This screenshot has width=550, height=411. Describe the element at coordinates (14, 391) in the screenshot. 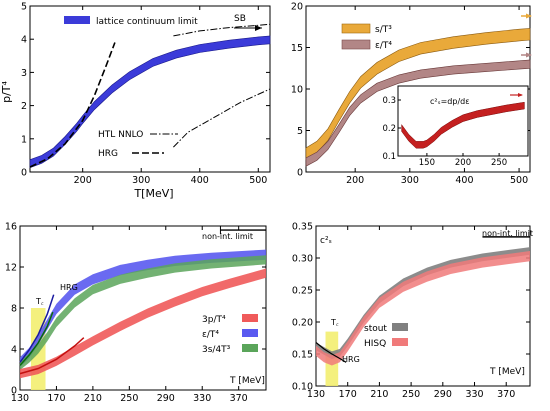

I see `p3-ytick-label: 0` at that location.